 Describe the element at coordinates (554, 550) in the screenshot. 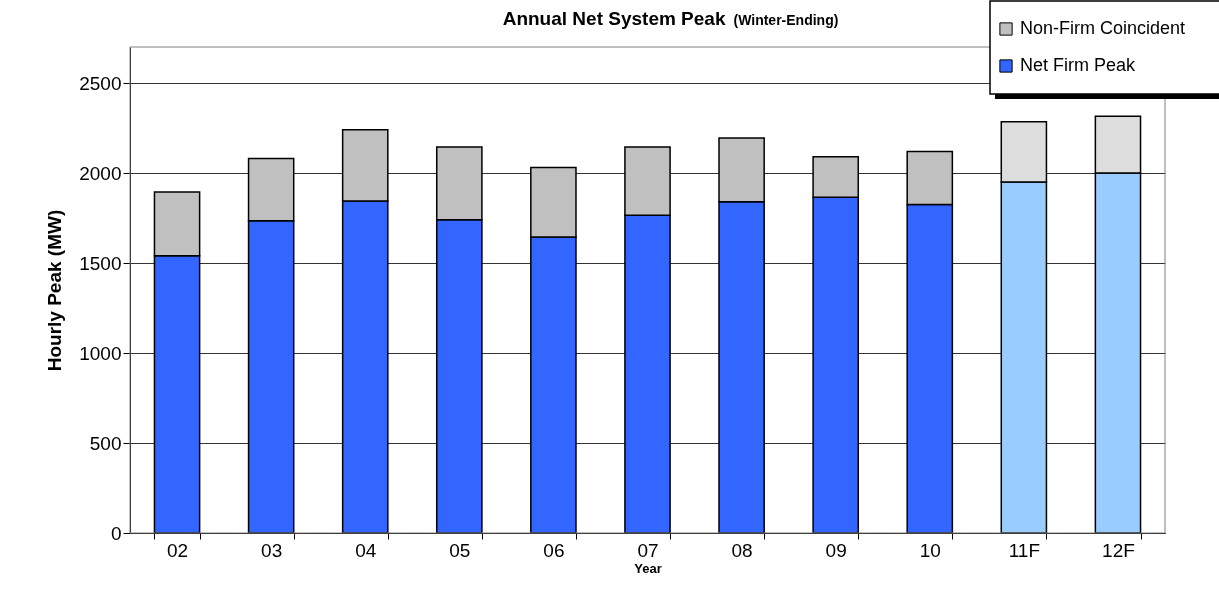

I see `x-tick-label: 06` at that location.